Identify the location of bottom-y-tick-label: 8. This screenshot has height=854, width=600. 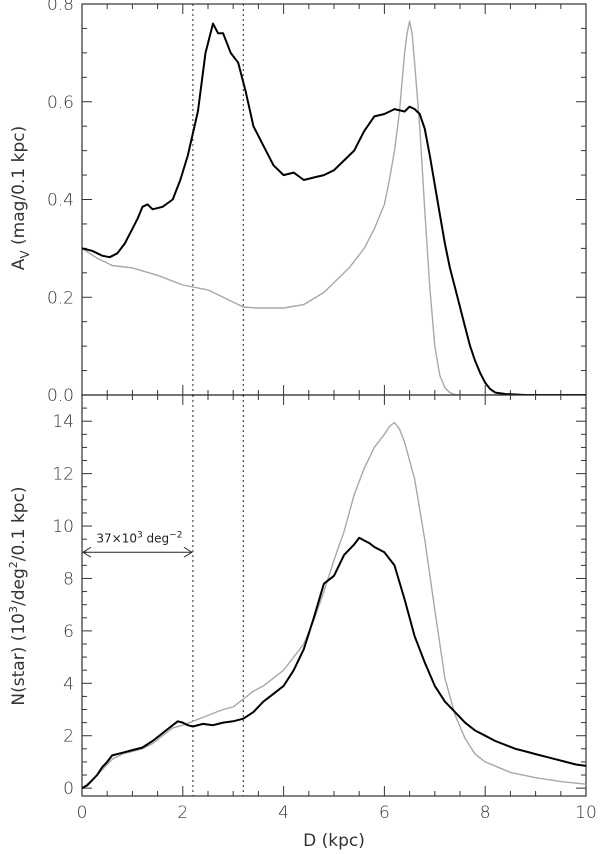
(68, 579).